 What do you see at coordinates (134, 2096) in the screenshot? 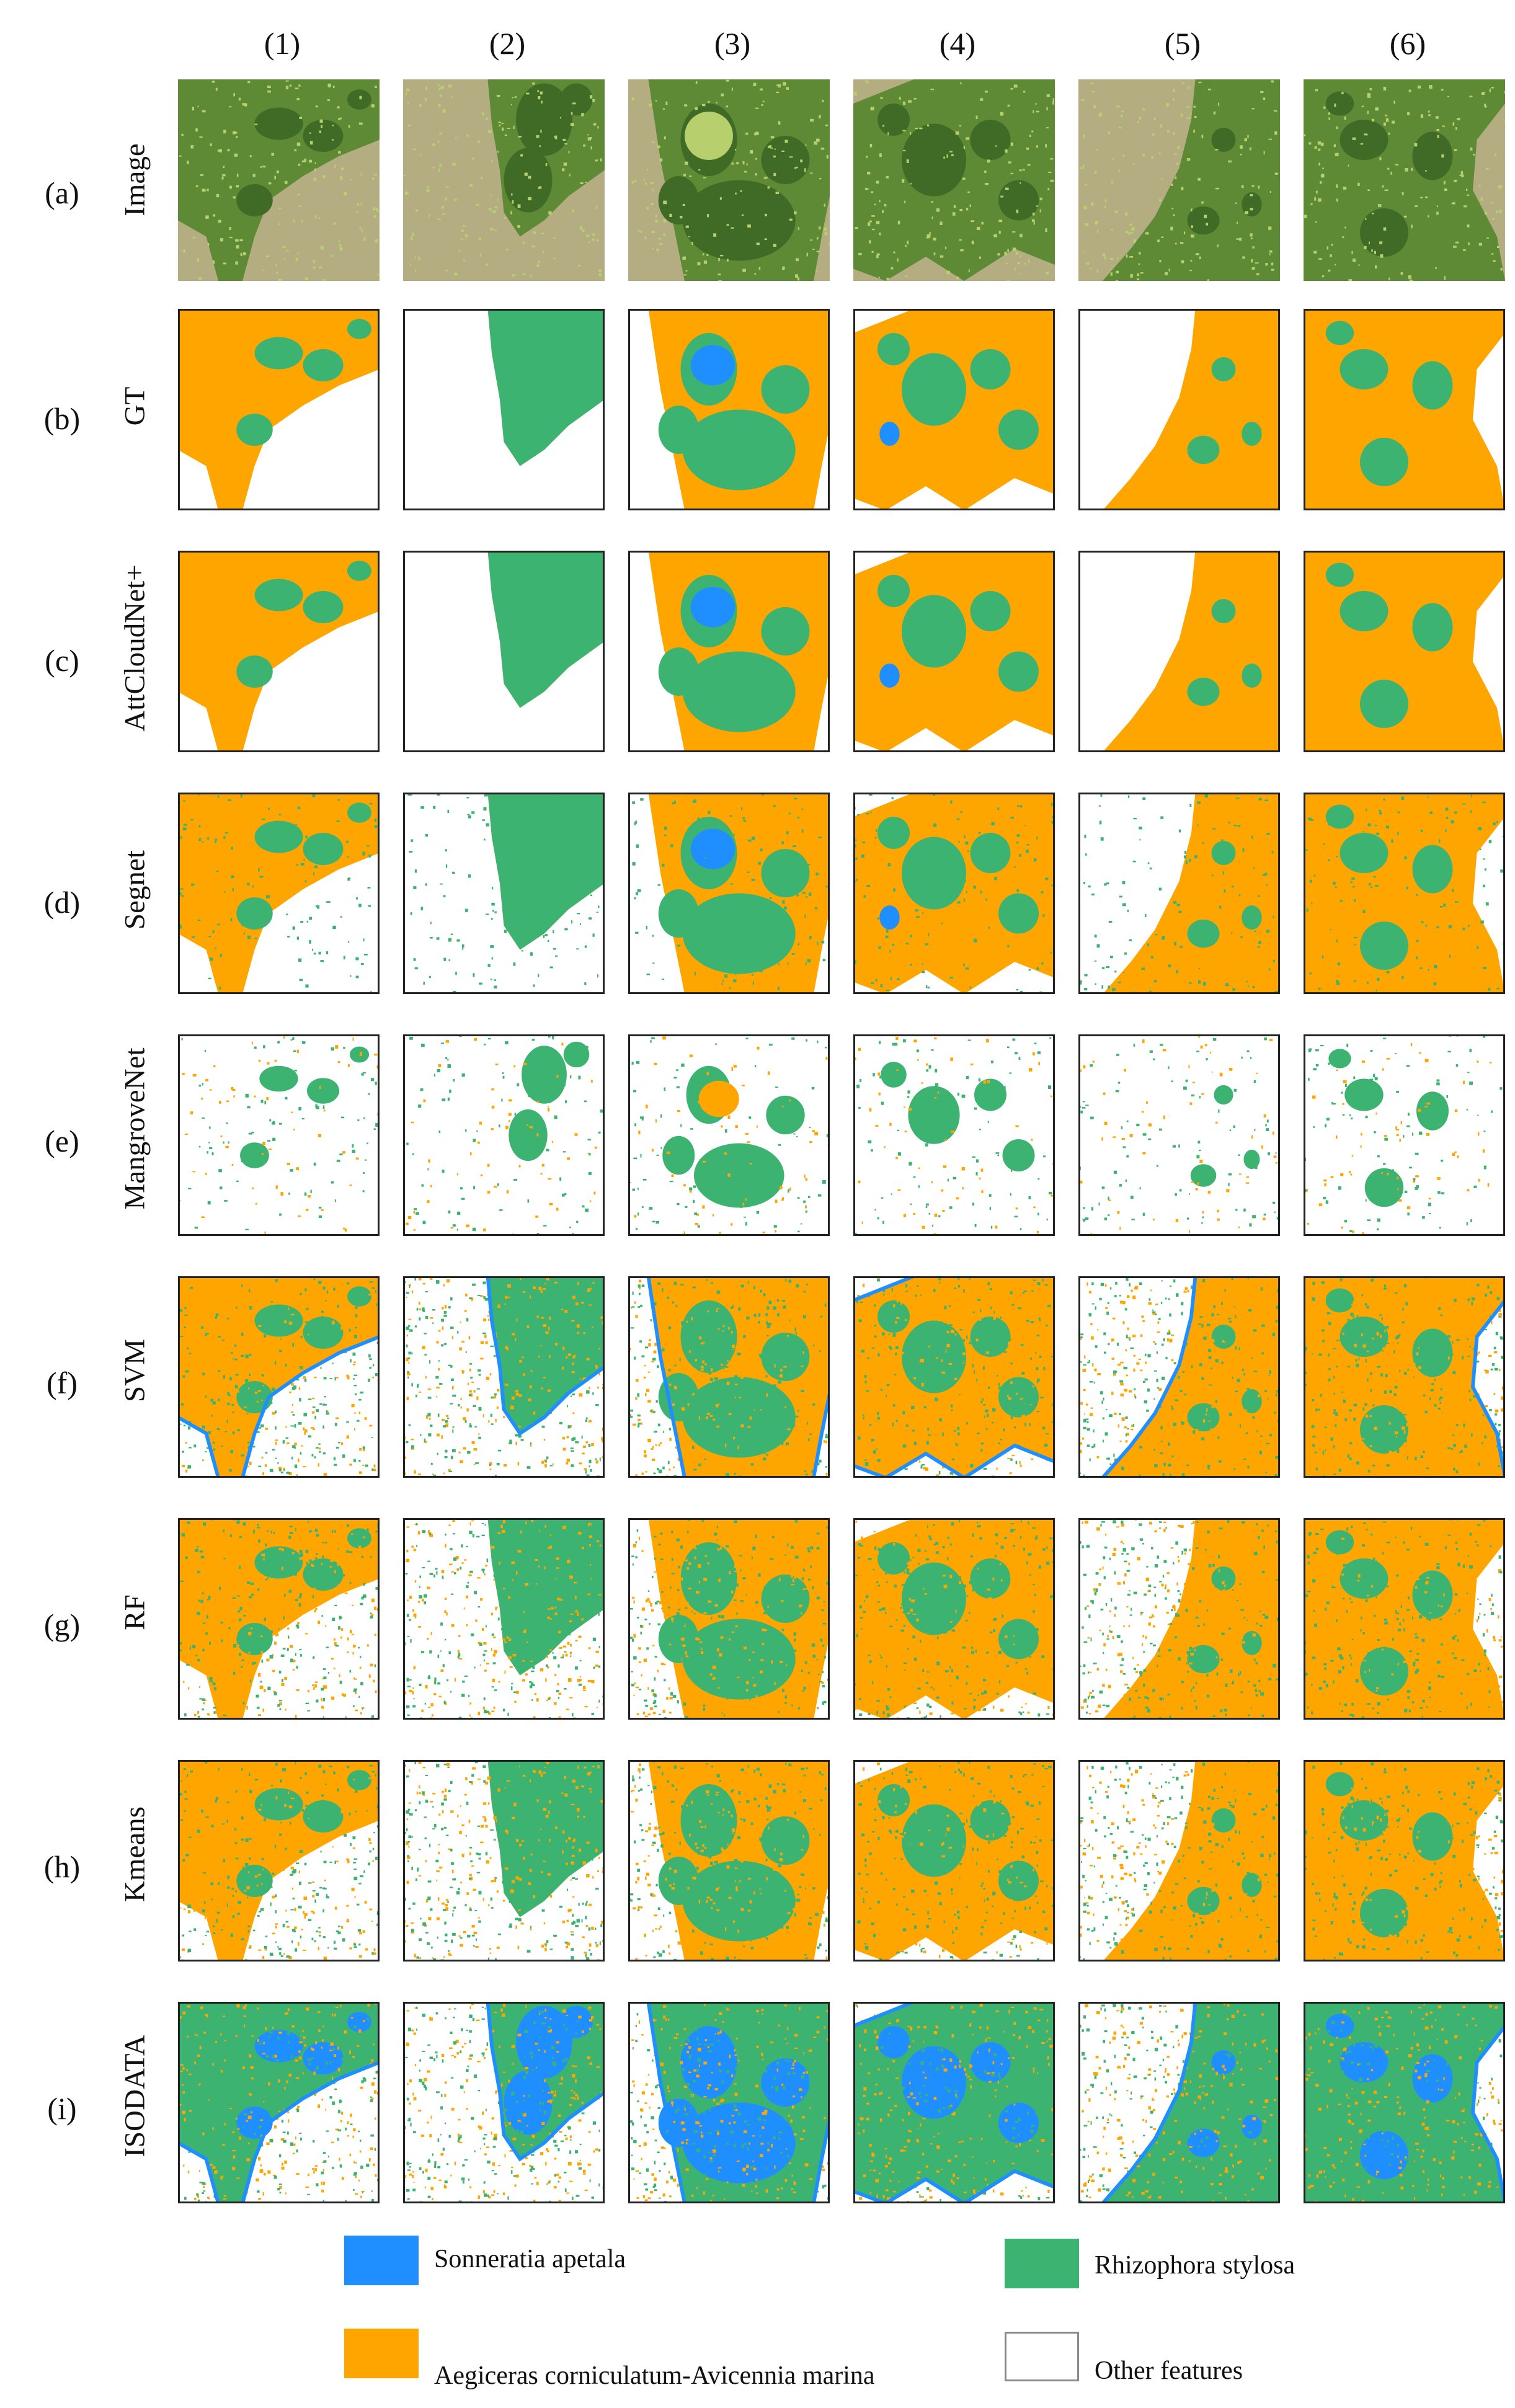
I see `row-label-isodata: ISODATA` at bounding box center [134, 2096].